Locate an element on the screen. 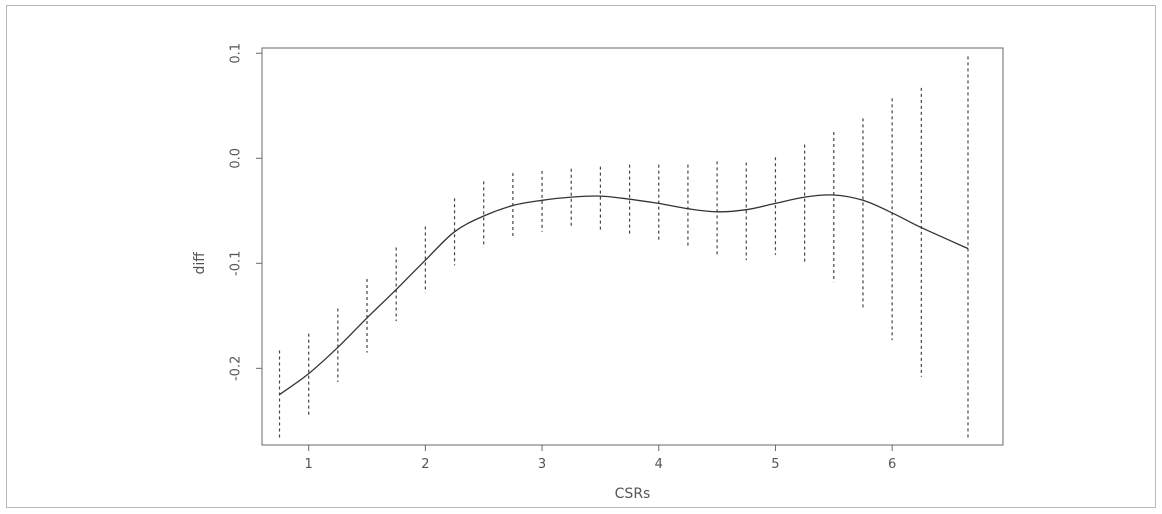  x-tick-label: 6 is located at coordinates (892, 464).